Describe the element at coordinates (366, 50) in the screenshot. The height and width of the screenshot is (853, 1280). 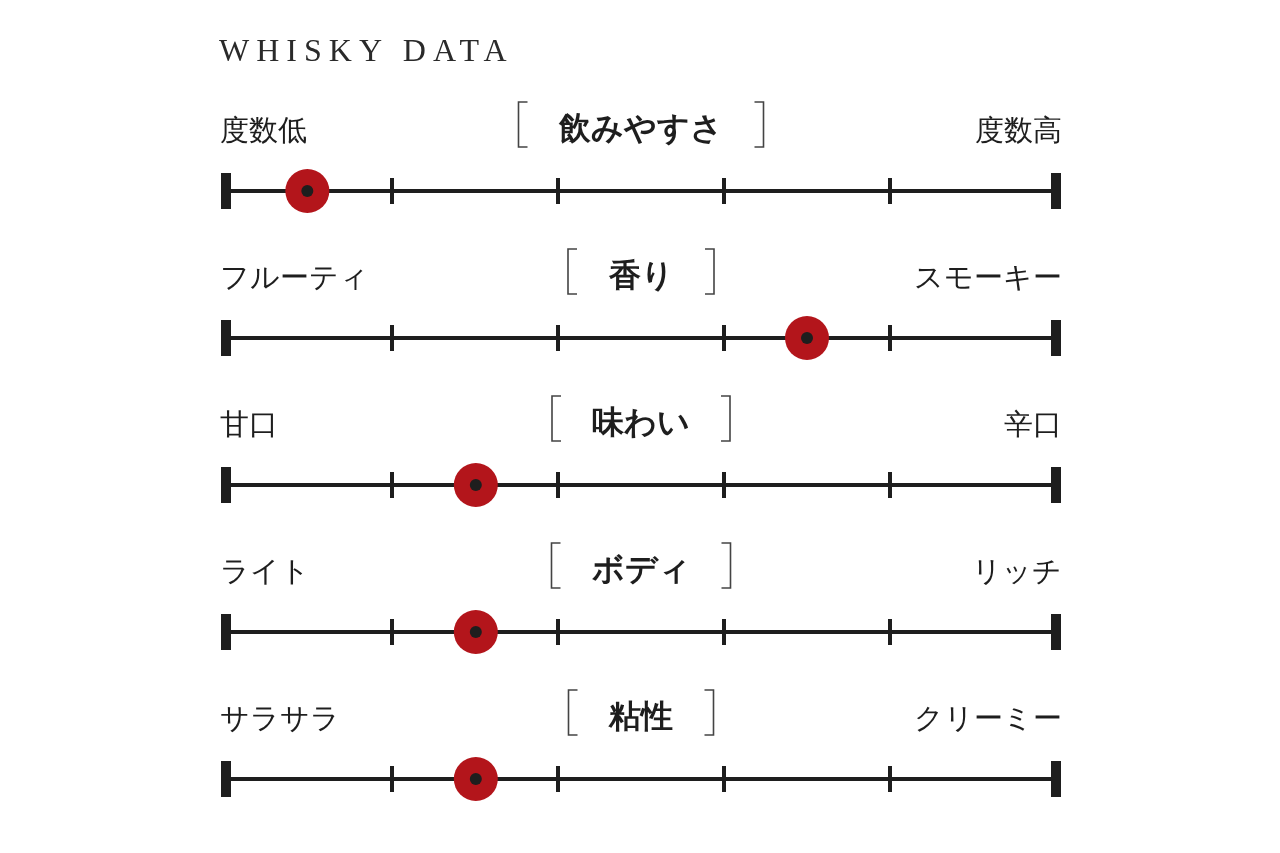
I see `chart-title: WHISKY DATA` at that location.